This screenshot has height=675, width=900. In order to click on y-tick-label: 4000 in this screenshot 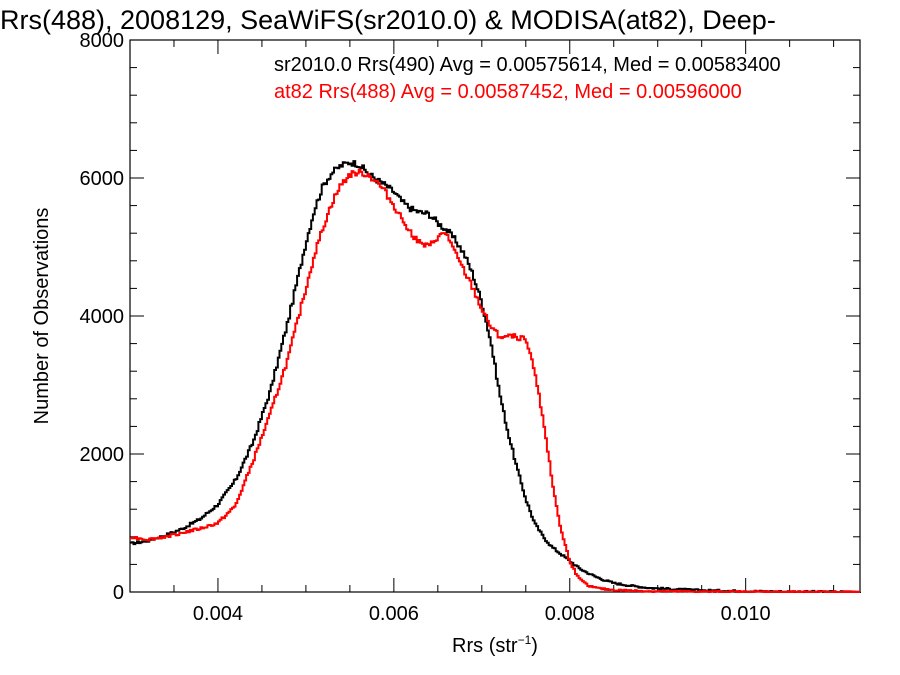, I will do `click(102, 317)`.